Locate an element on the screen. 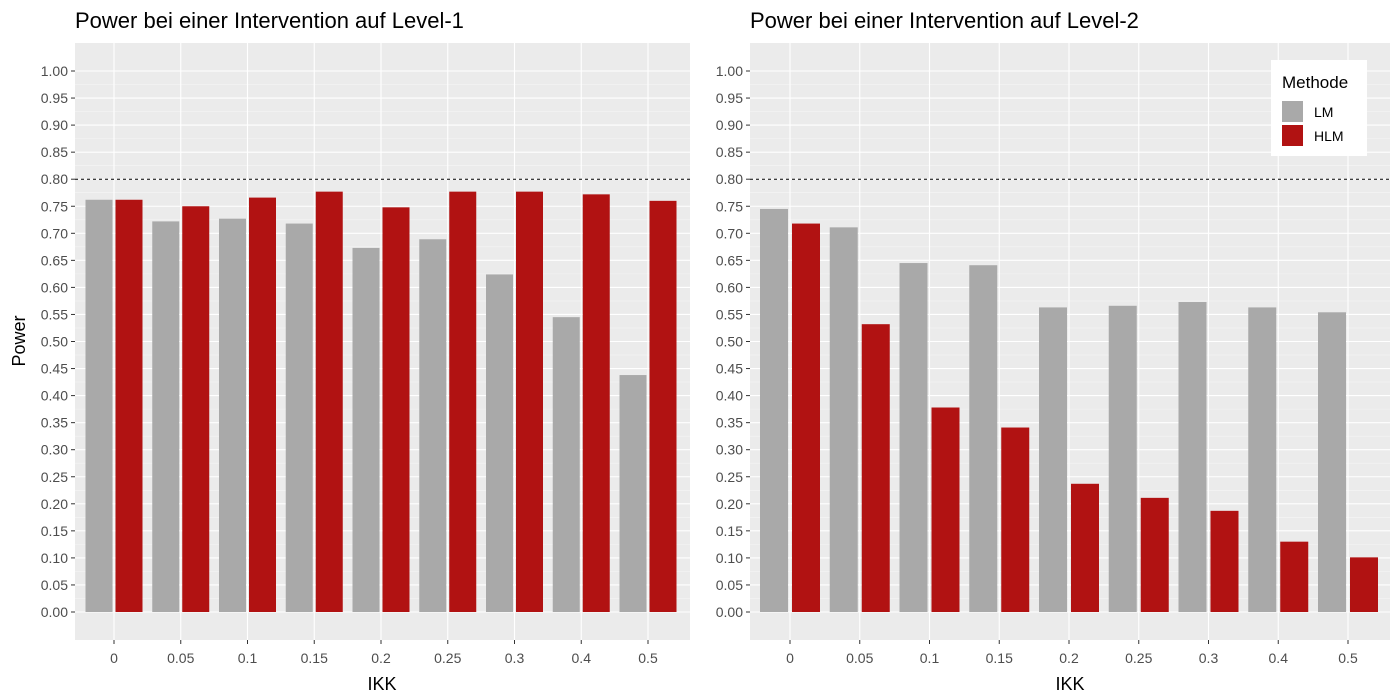 The image size is (1400, 700). chart-title: Power bei einer Intervention auf Level-1 is located at coordinates (269, 20).